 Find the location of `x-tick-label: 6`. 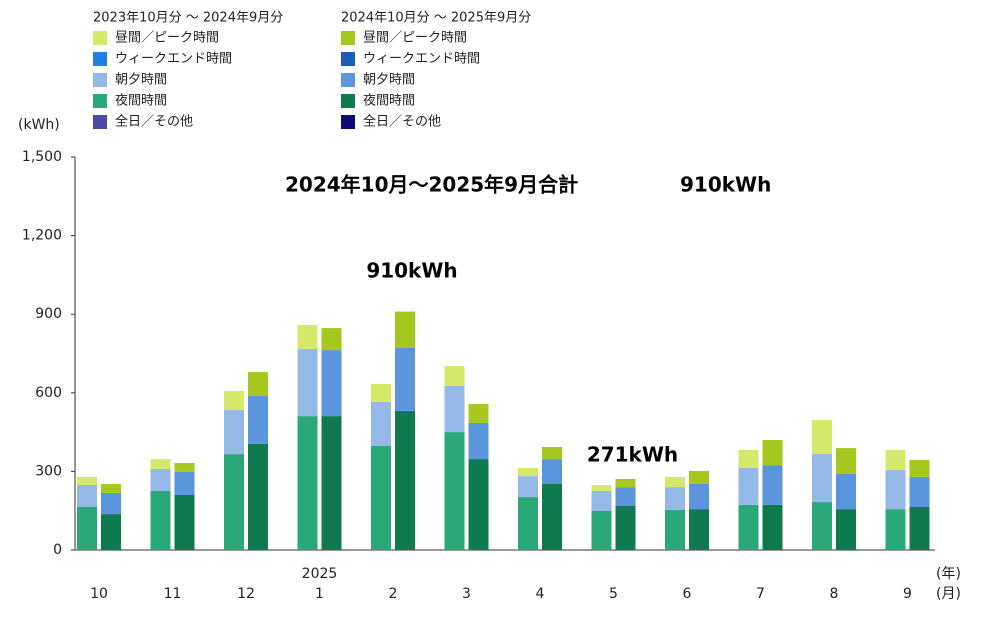

x-tick-label: 6 is located at coordinates (687, 594).